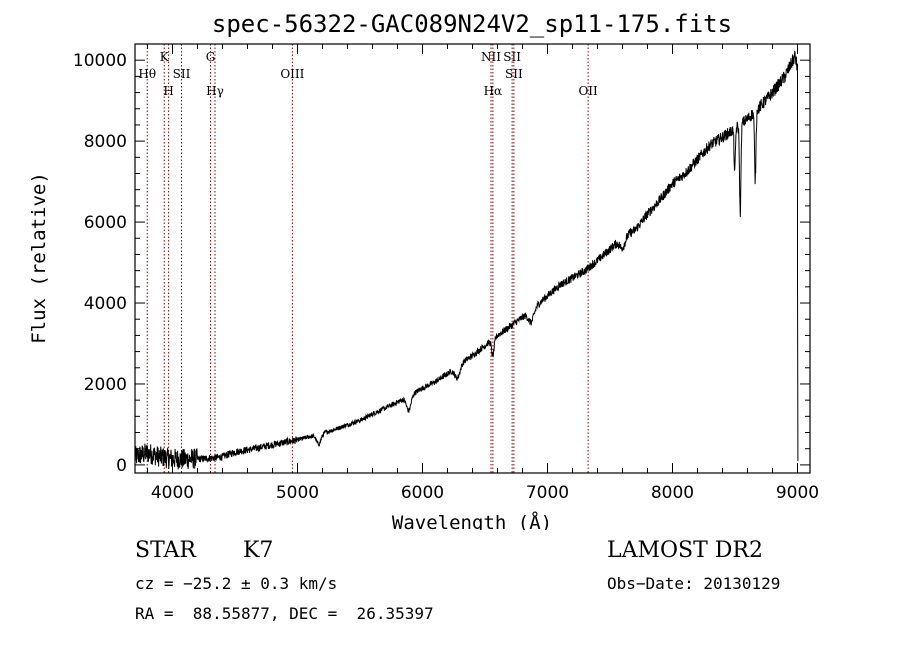 Image resolution: width=900 pixels, height=649 pixels. Describe the element at coordinates (472, 24) in the screenshot. I see `chart-title: spec-56322-GAC089N24V2_sp11-175.fits` at that location.